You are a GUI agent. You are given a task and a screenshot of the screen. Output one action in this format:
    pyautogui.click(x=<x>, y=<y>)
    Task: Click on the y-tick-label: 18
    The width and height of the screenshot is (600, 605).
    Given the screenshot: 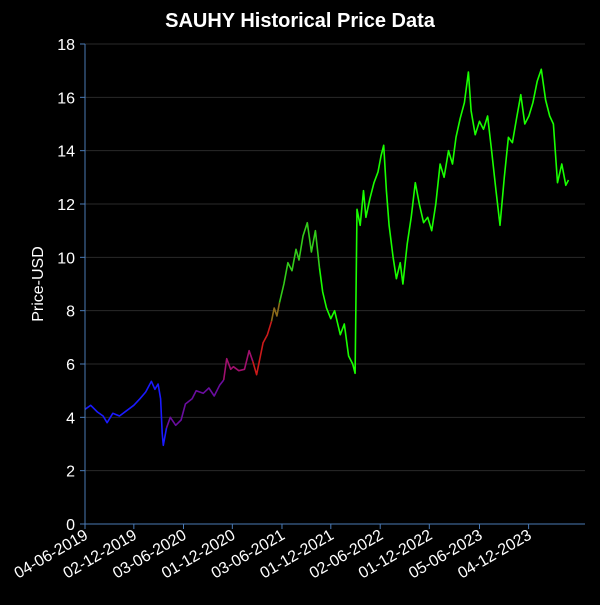 What is the action you would take?
    pyautogui.click(x=66, y=45)
    